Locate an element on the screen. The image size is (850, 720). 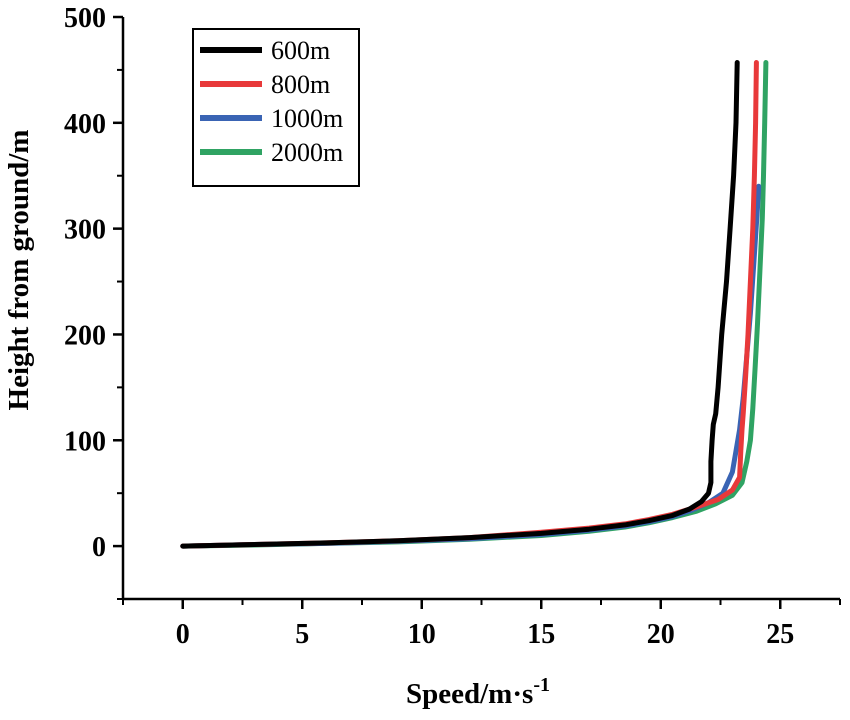
legend: 600m 800m 1000m 2000m is located at coordinates (276, 107).